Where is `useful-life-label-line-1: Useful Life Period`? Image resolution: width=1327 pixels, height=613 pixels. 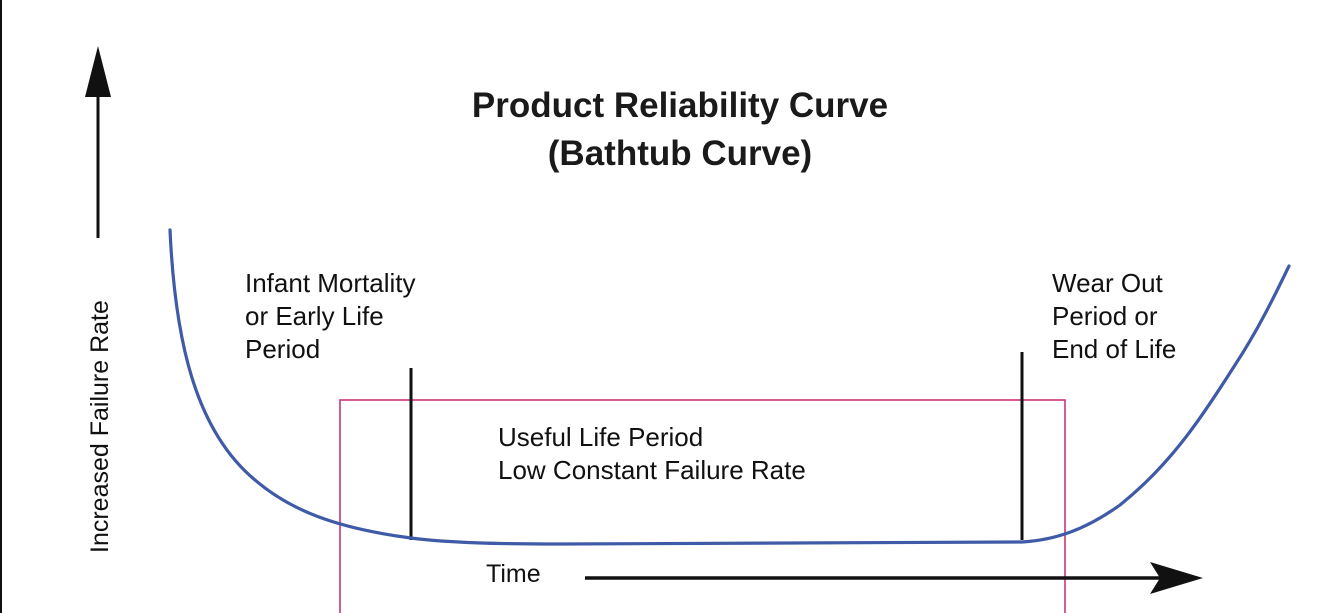
useful-life-label-line-1: Useful Life Period is located at coordinates (600, 437).